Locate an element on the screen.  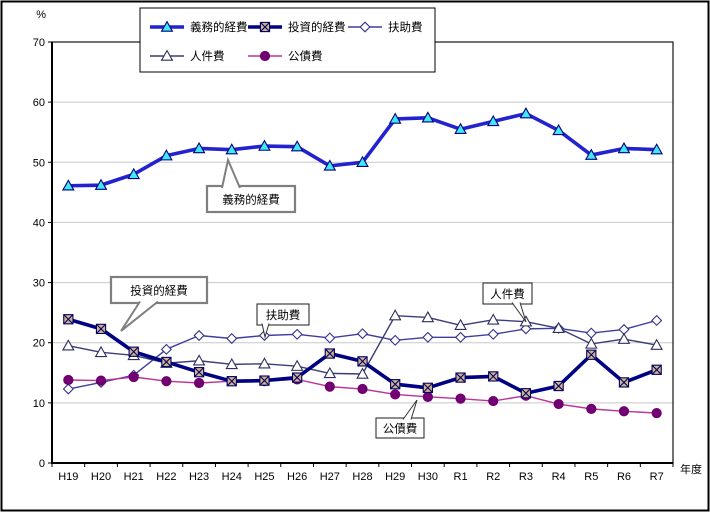
callout-label-jinkenhi: 人件費 is located at coordinates (507, 294).